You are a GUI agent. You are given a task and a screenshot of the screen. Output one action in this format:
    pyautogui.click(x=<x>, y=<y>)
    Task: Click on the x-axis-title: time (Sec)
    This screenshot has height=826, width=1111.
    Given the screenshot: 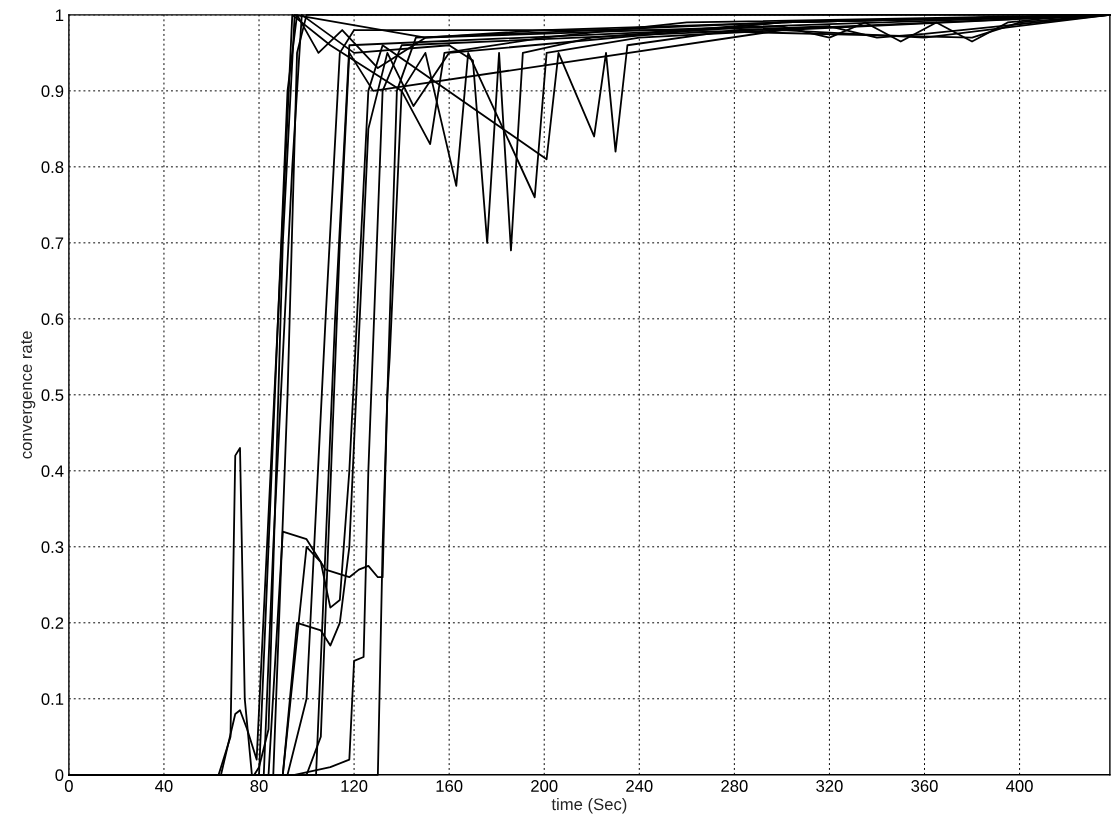 What is the action you would take?
    pyautogui.click(x=589, y=805)
    